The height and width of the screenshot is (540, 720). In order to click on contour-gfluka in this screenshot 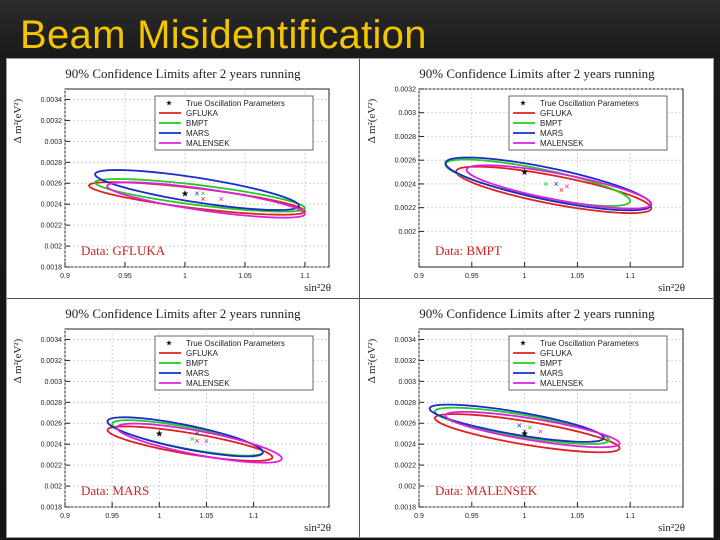, I will do `click(527, 433)`.